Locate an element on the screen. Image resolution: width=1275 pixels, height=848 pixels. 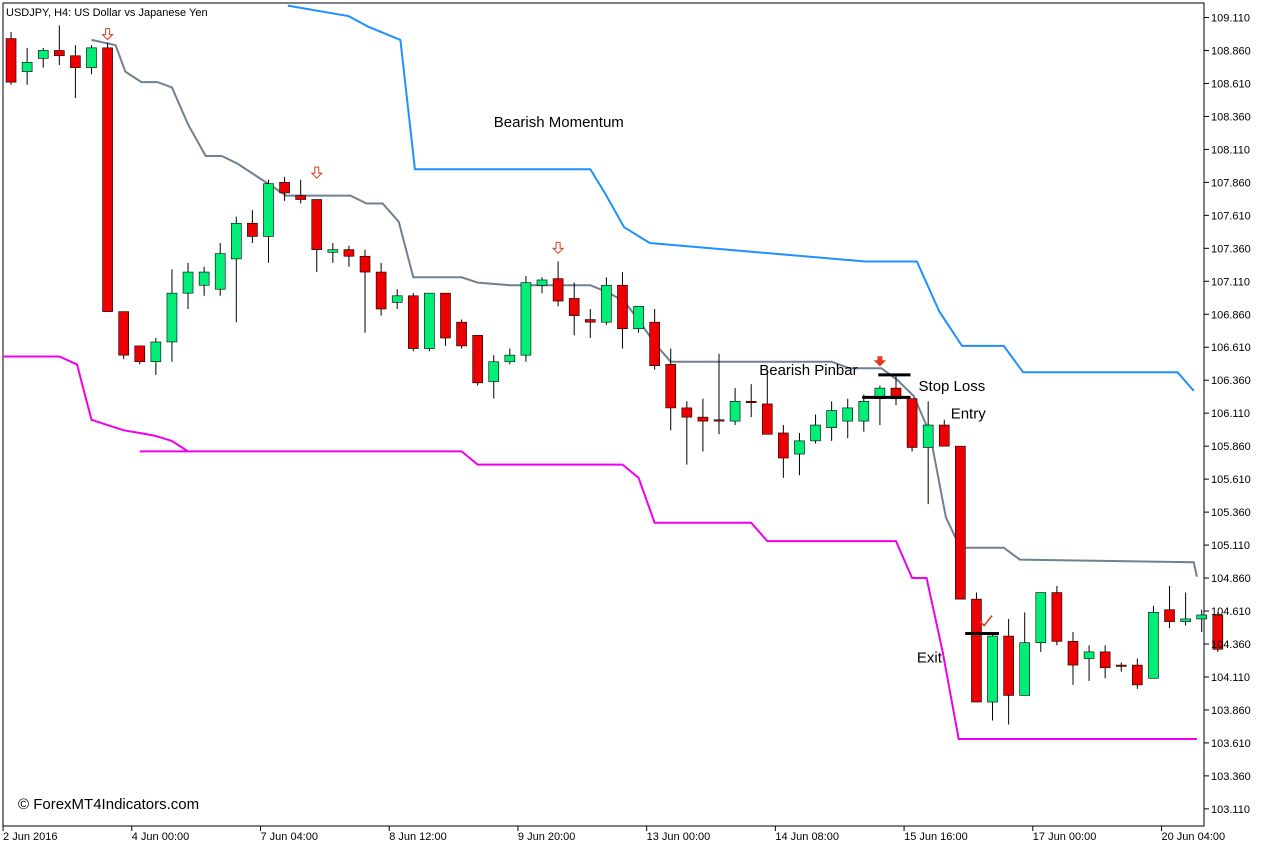
annotation-bearish-pinbar: Bearish Pinbar is located at coordinates (808, 370).